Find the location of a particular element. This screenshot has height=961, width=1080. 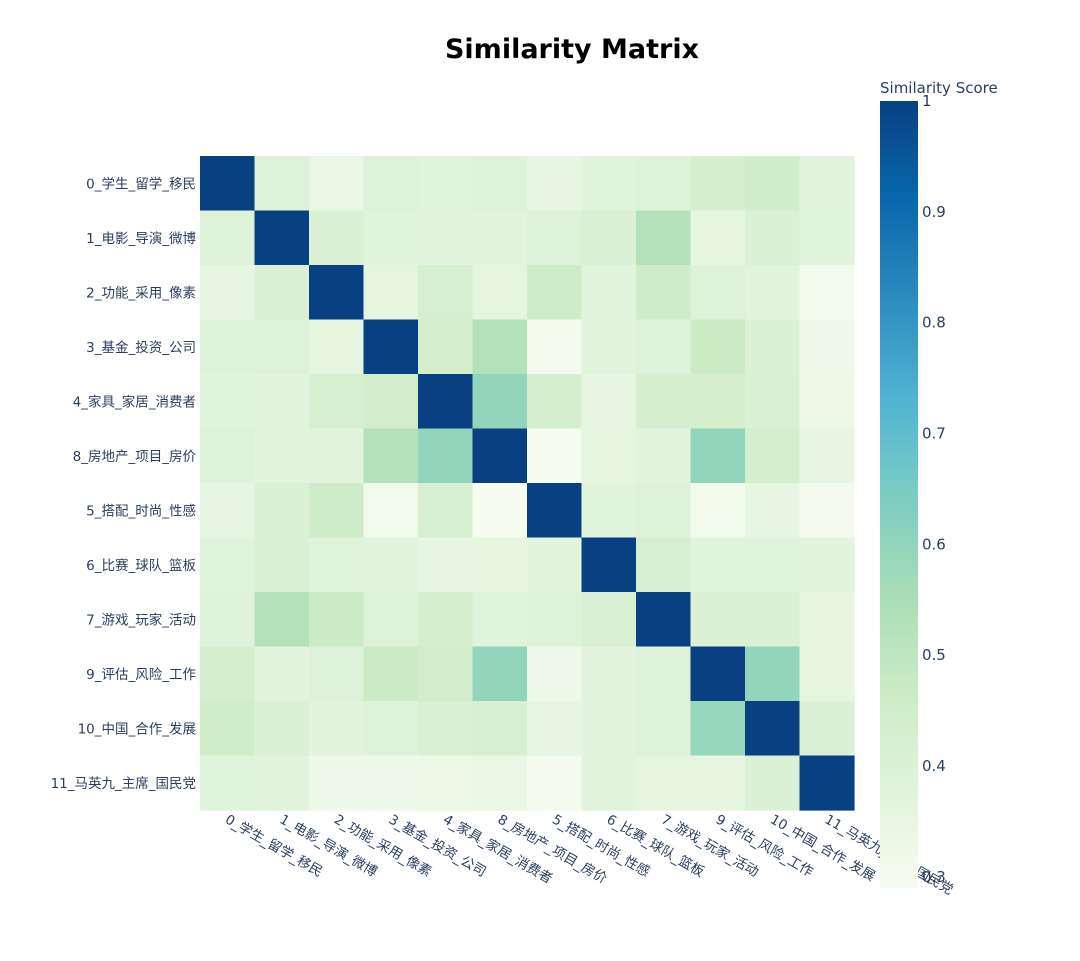

chart-title: Similarity Matrix is located at coordinates (572, 49).